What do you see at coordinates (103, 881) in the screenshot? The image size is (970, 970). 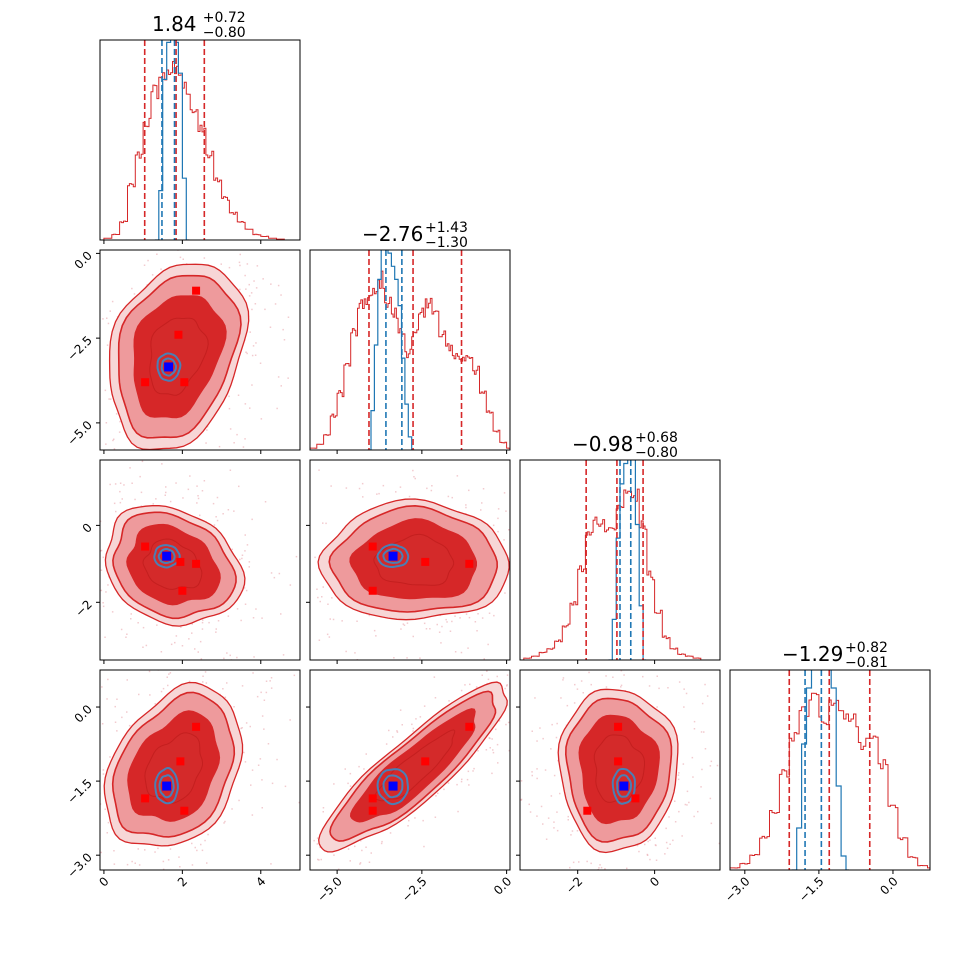 I see `xtick-label-p1-1: 0` at bounding box center [103, 881].